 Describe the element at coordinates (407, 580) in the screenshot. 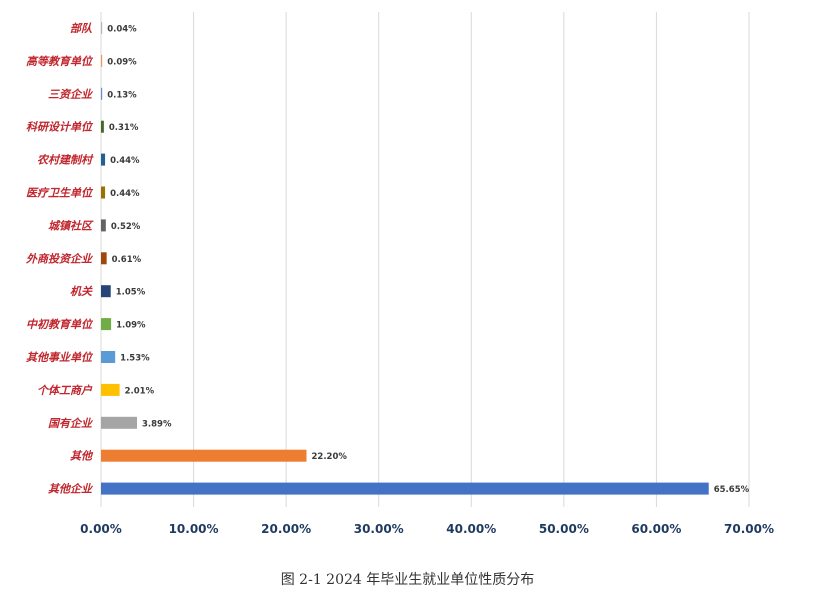

I see `figure-caption: 图 2-1 2024 年毕业生就业单位性质分布` at that location.